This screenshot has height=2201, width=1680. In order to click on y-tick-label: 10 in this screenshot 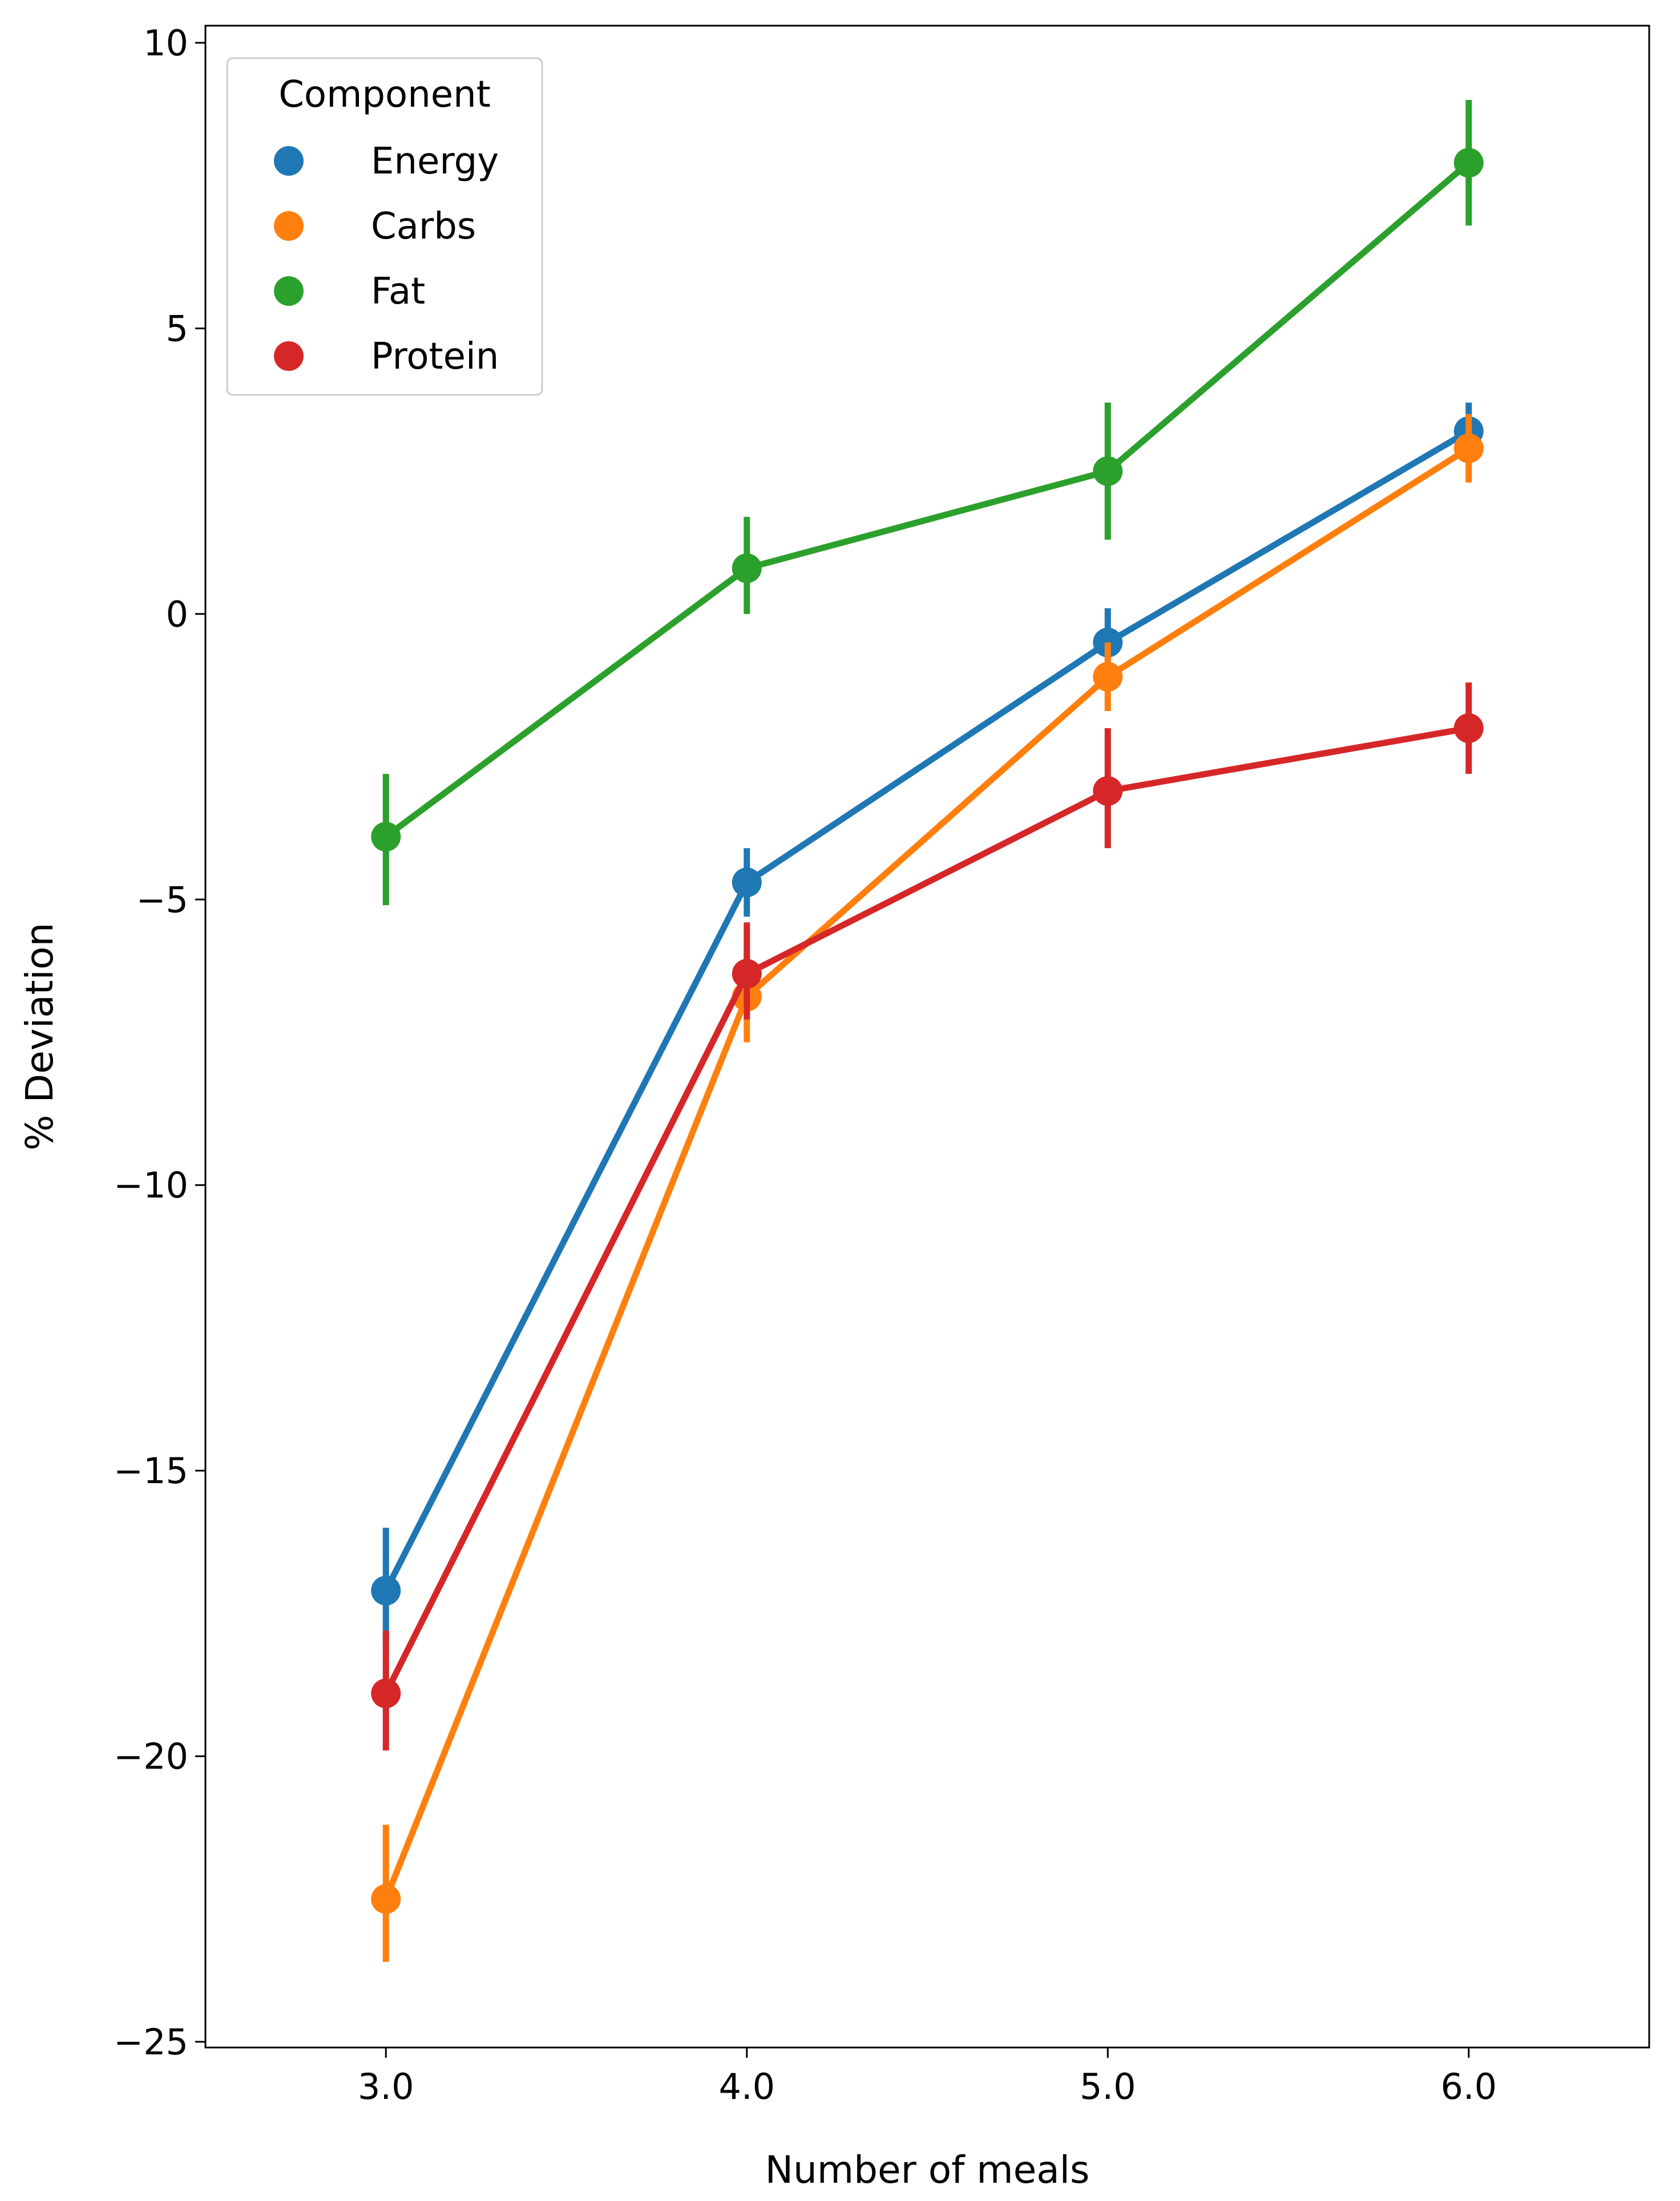, I will do `click(165, 43)`.